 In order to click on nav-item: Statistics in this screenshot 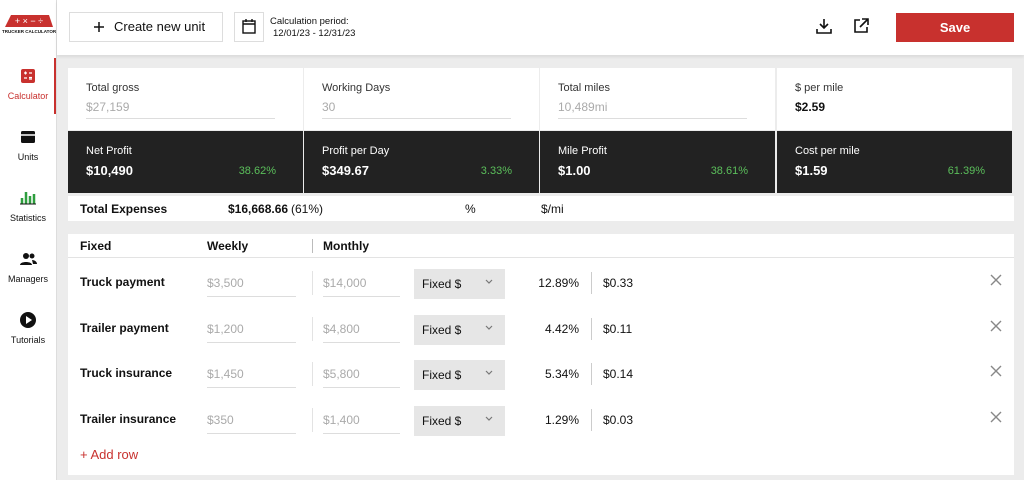, I will do `click(27, 218)`.